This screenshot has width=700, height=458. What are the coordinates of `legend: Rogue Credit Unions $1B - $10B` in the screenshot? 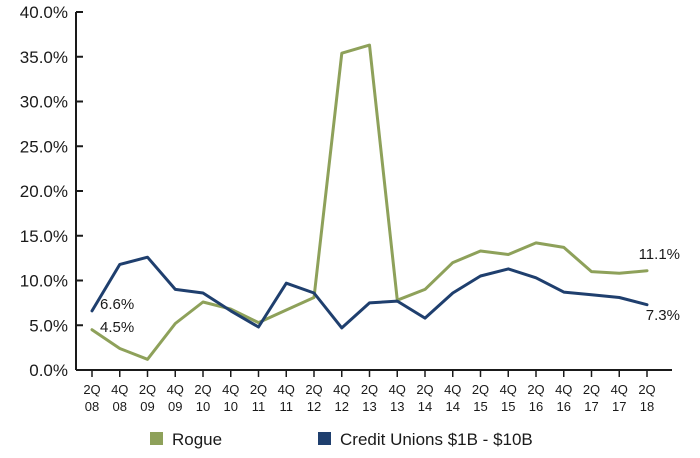 It's located at (341, 439).